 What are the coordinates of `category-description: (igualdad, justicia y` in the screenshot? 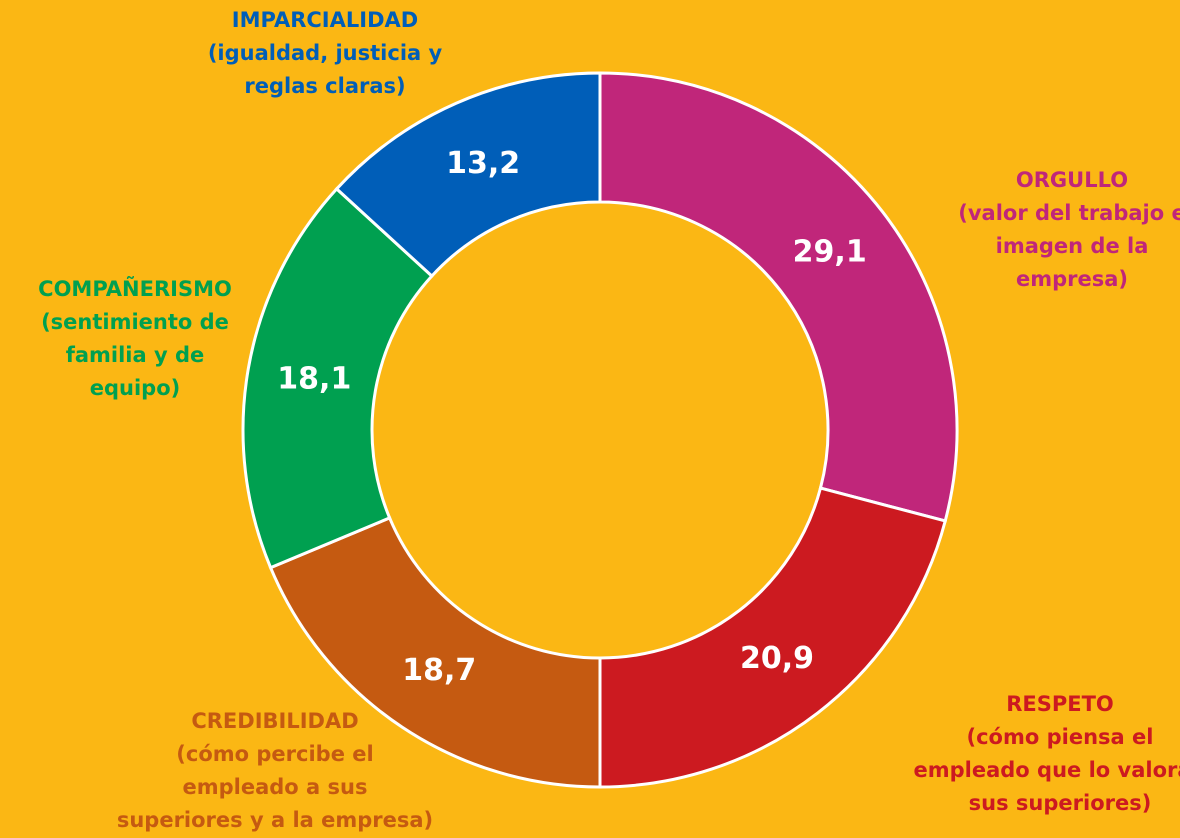 It's located at (325, 53).